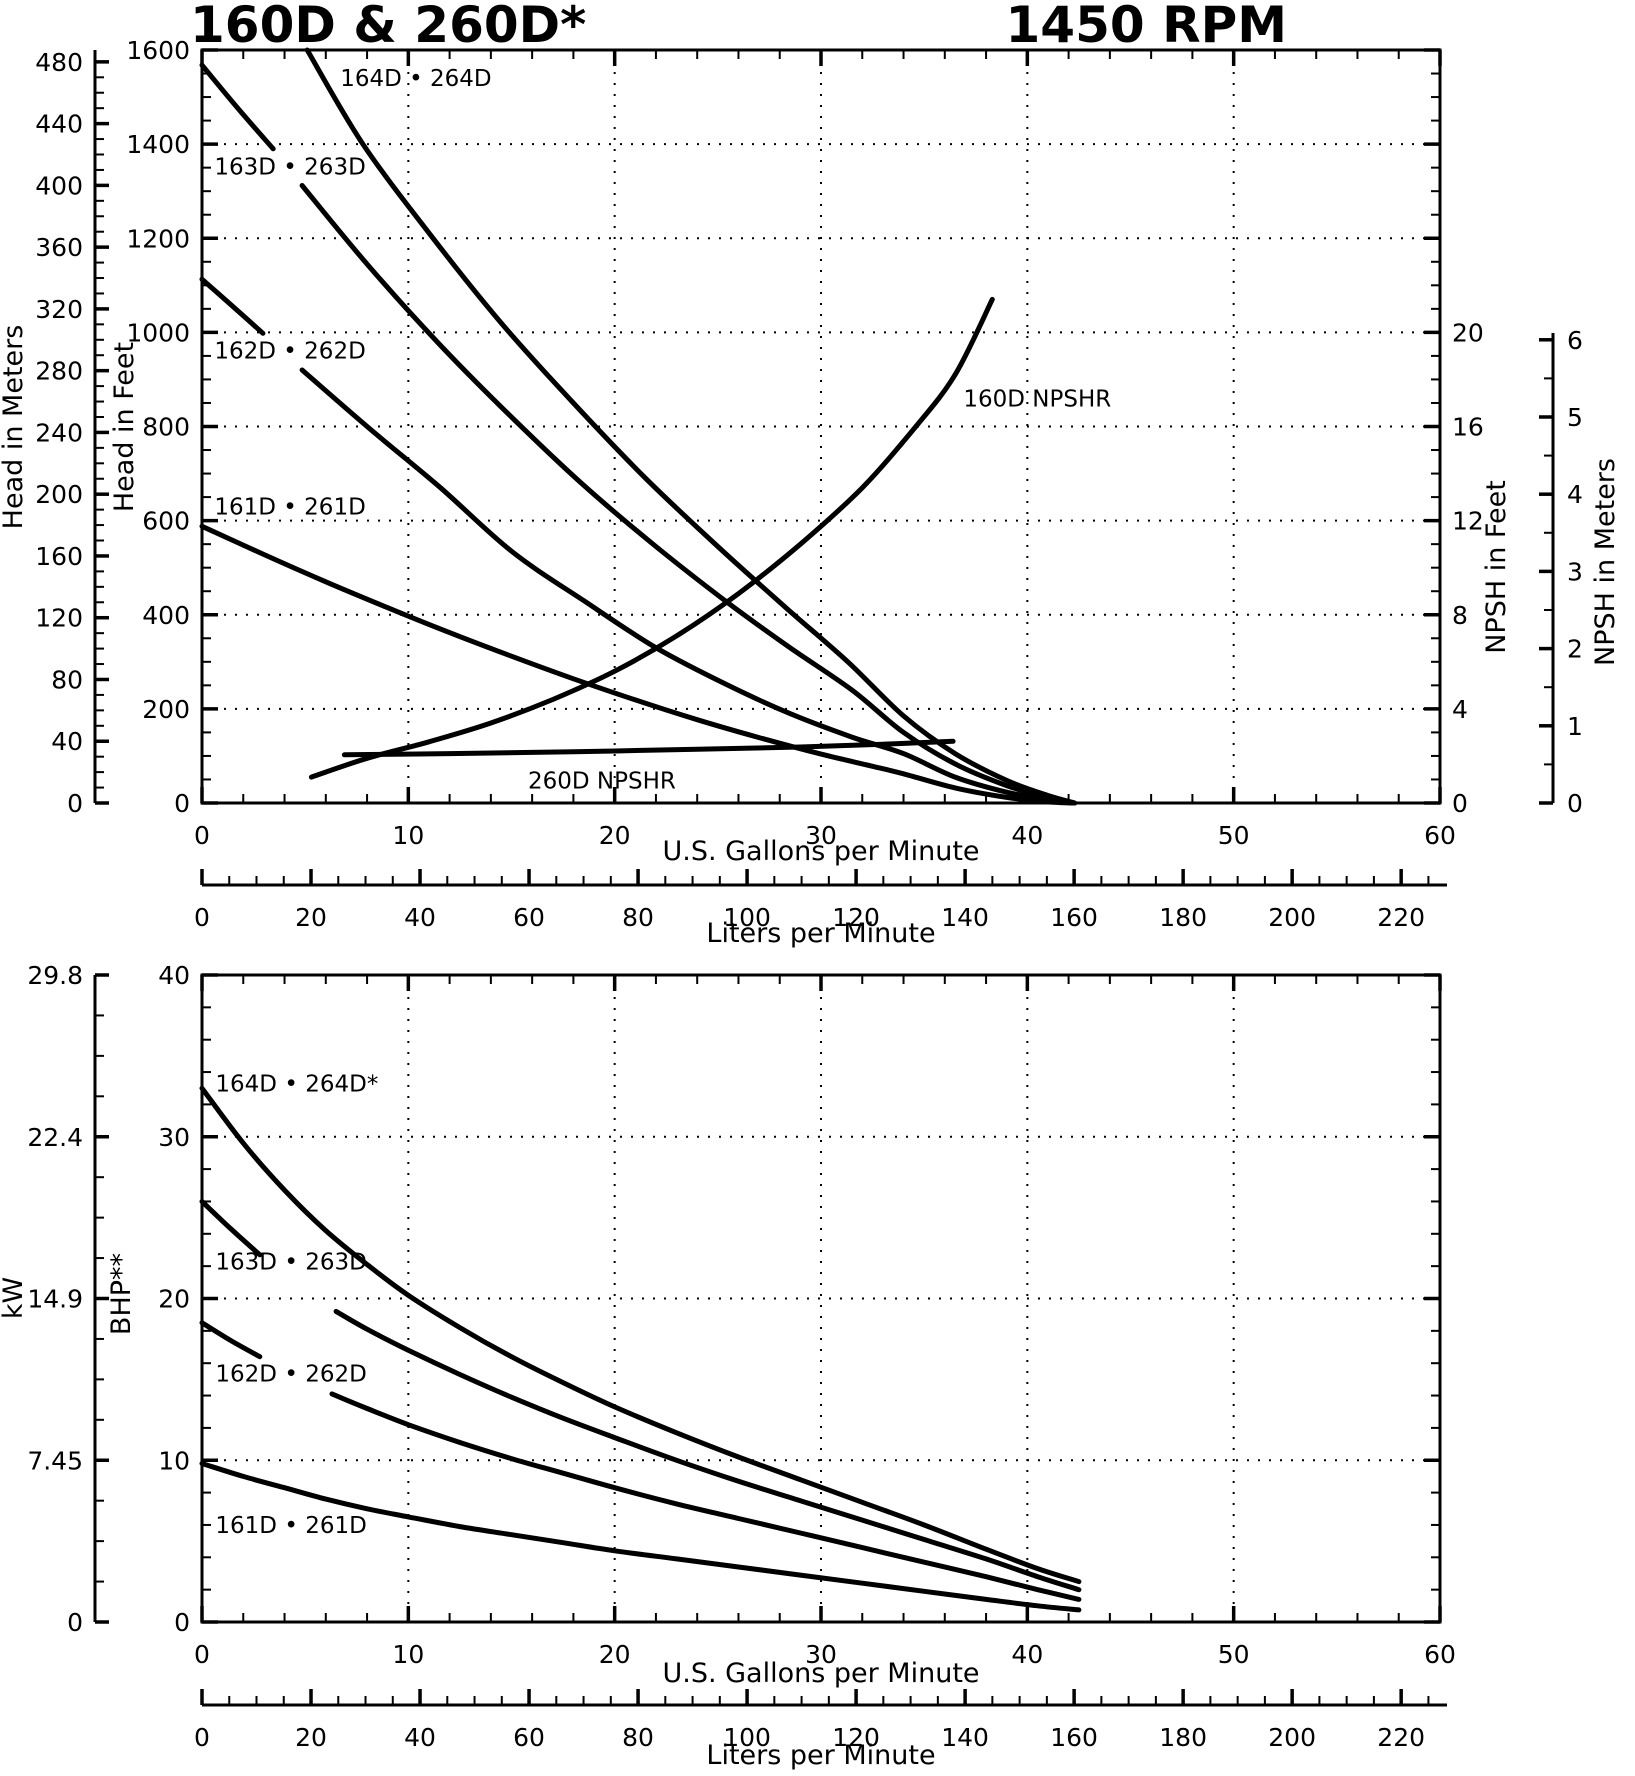 The width and height of the screenshot is (1635, 1776). Describe the element at coordinates (1575, 571) in the screenshot. I see `chart-text: 3` at that location.